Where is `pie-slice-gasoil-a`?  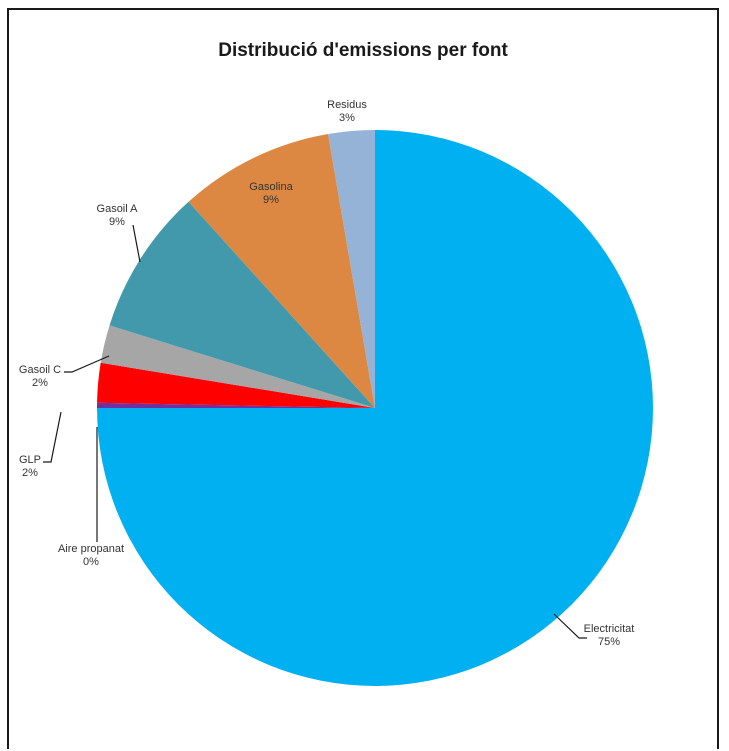
pie-slice-gasoil-a is located at coordinates (242, 304).